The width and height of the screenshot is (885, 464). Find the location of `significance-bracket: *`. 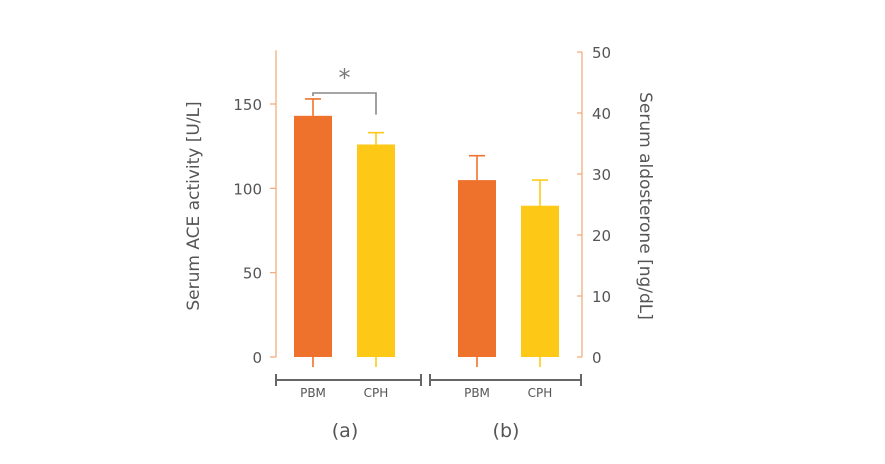

significance-bracket: * is located at coordinates (344, 89).